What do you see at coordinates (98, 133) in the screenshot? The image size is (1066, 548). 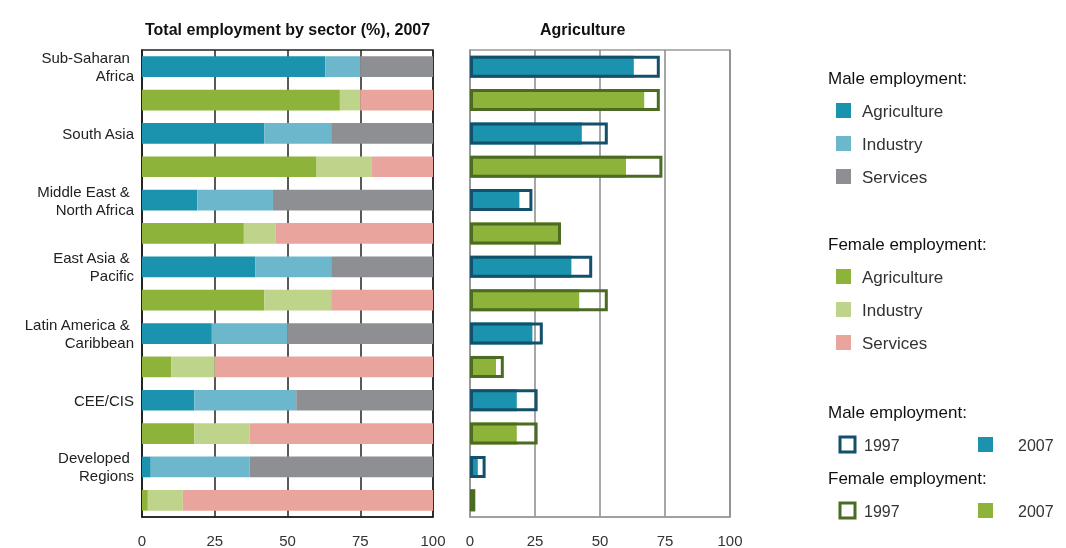 I see `y-tick-label: South Asia` at bounding box center [98, 133].